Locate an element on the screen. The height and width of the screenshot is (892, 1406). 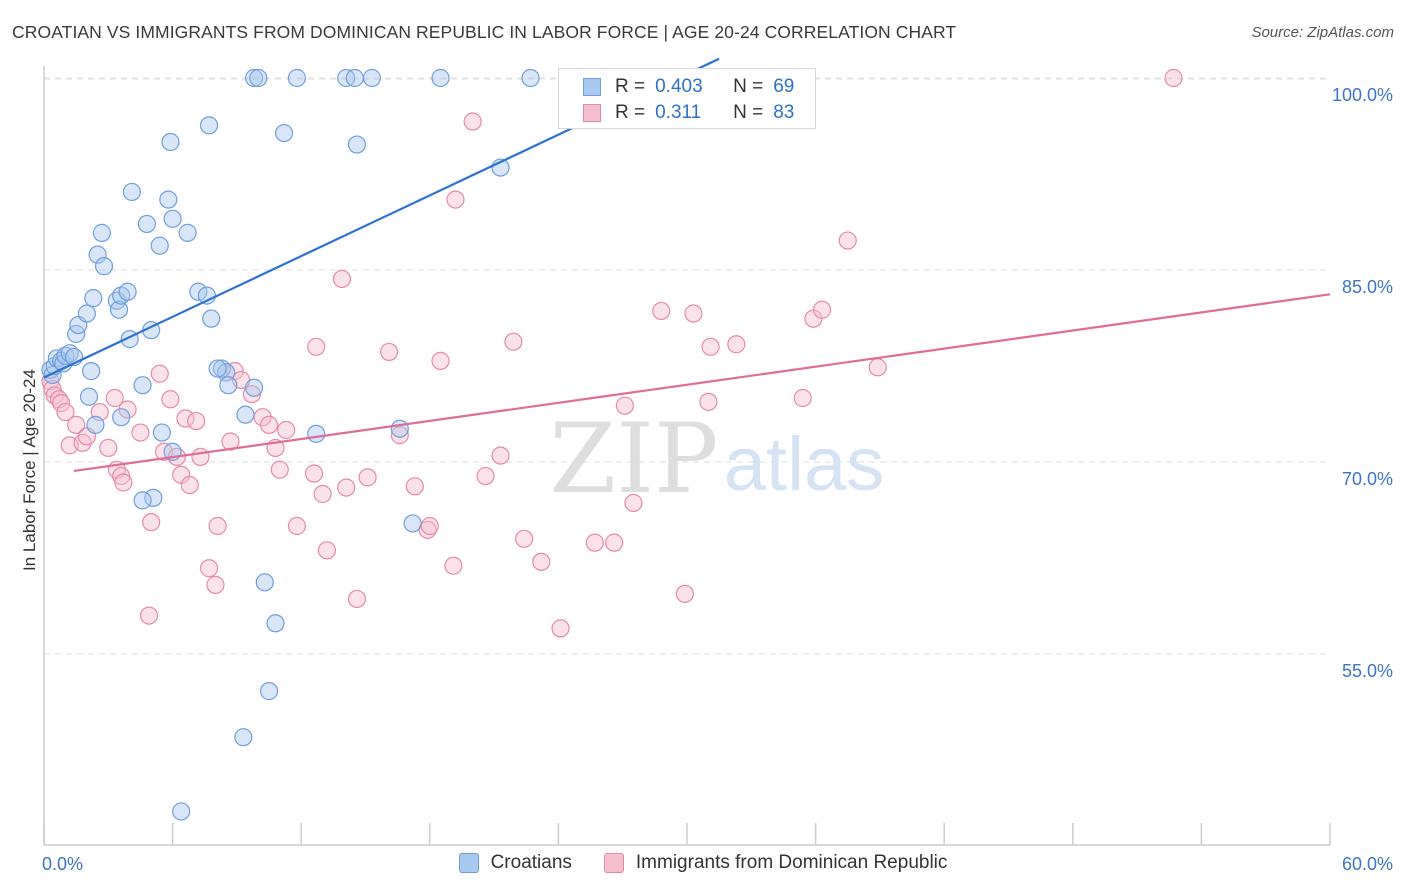
legend-item-dominican: Immigrants from Dominican Republic is located at coordinates (775, 863).